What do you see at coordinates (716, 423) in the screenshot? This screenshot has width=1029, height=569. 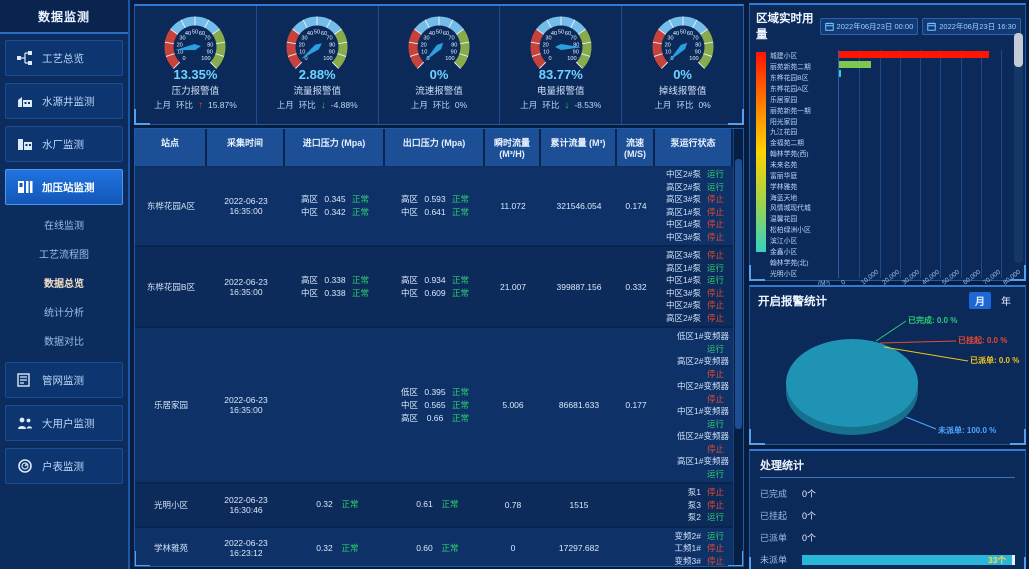 I see `pump-state: 运行` at bounding box center [716, 423].